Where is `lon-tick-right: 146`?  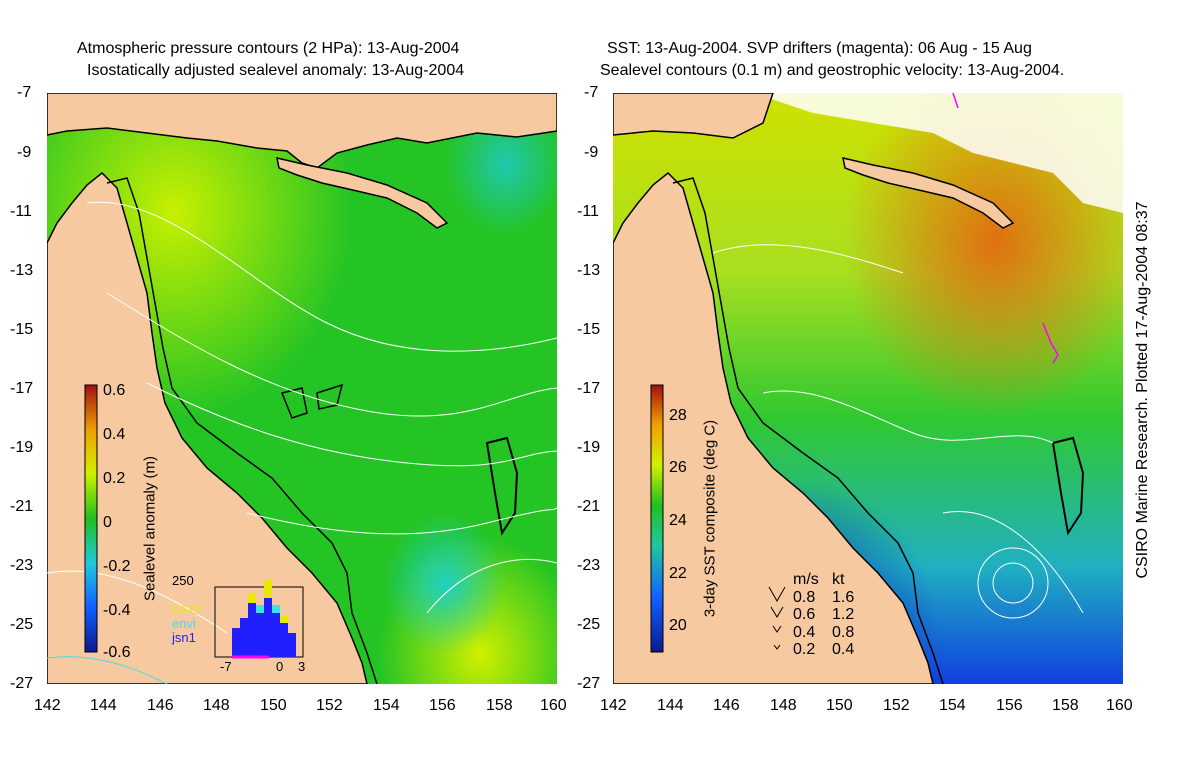
lon-tick-right: 146 is located at coordinates (726, 705).